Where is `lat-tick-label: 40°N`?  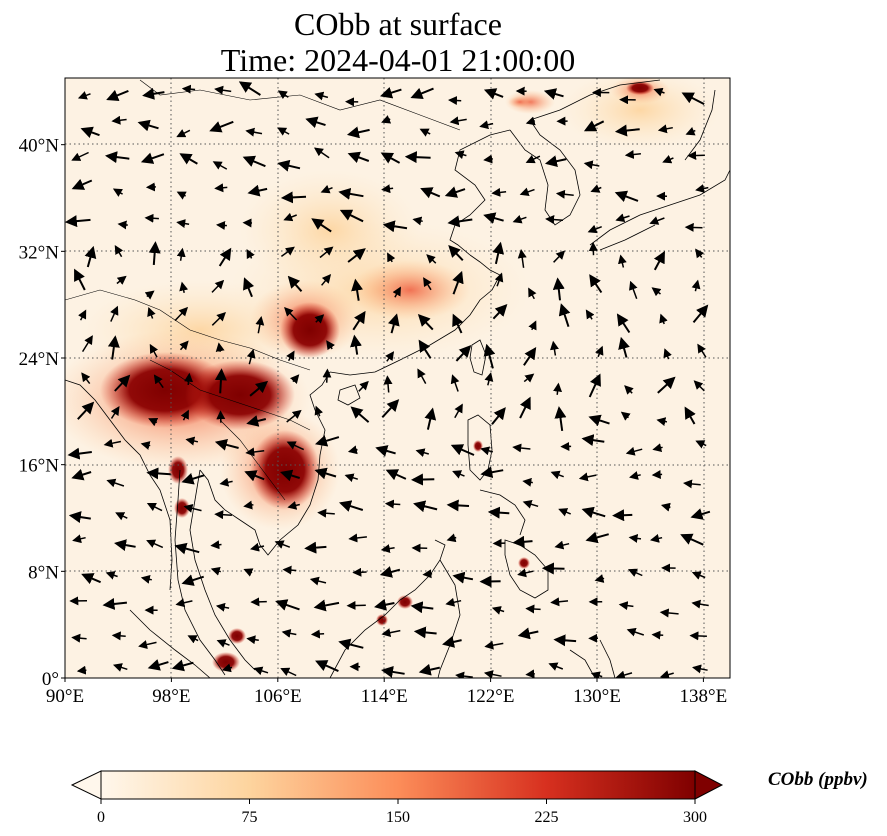
lat-tick-label: 40°N is located at coordinates (39, 146).